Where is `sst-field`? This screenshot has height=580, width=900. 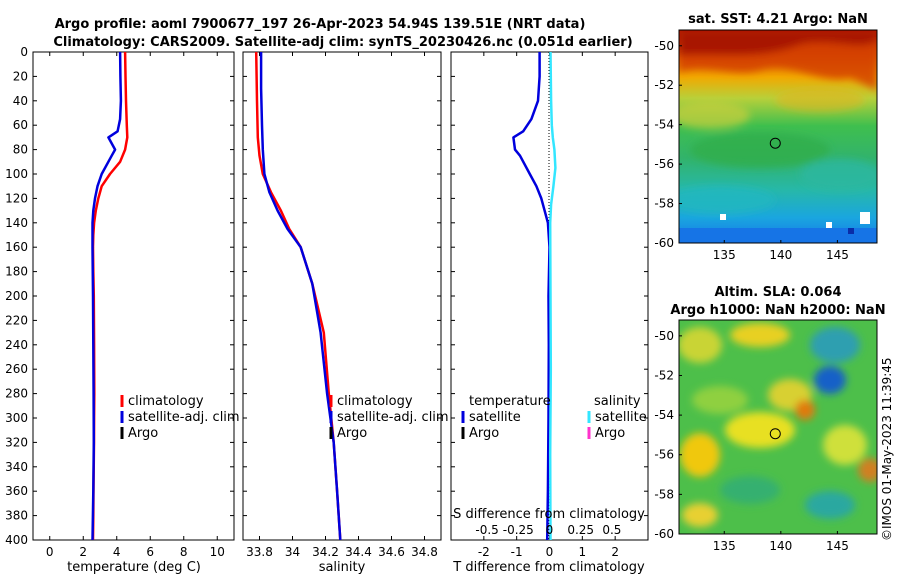
sst-field is located at coordinates (778, 136).